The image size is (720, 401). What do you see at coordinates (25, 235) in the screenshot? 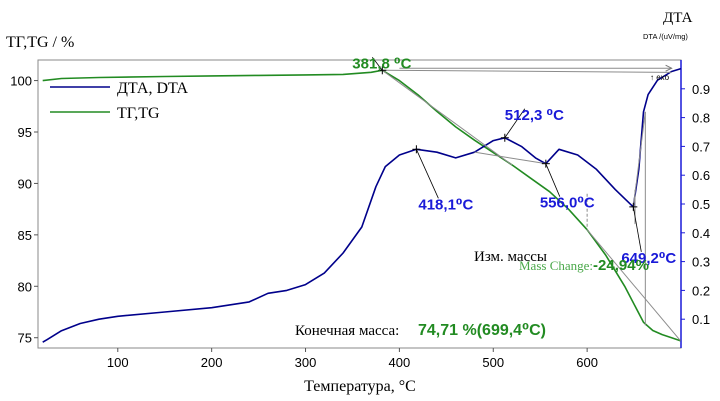
I see `left-tick-label: 85` at bounding box center [25, 235].